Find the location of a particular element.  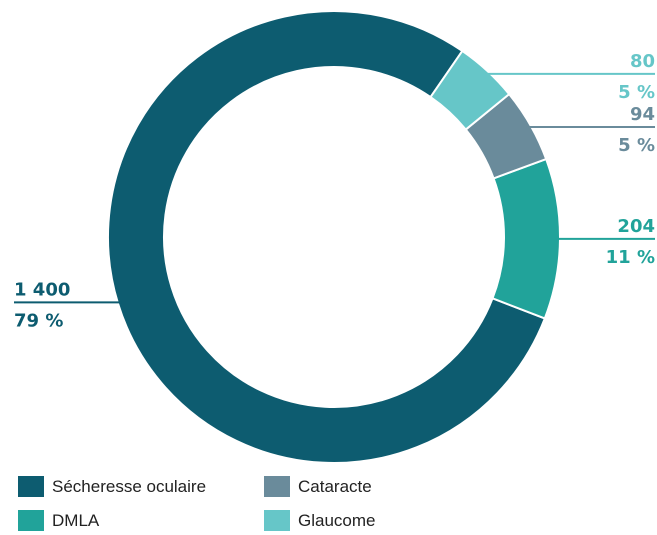

value-label-secheresse: 1 400 is located at coordinates (42, 289).